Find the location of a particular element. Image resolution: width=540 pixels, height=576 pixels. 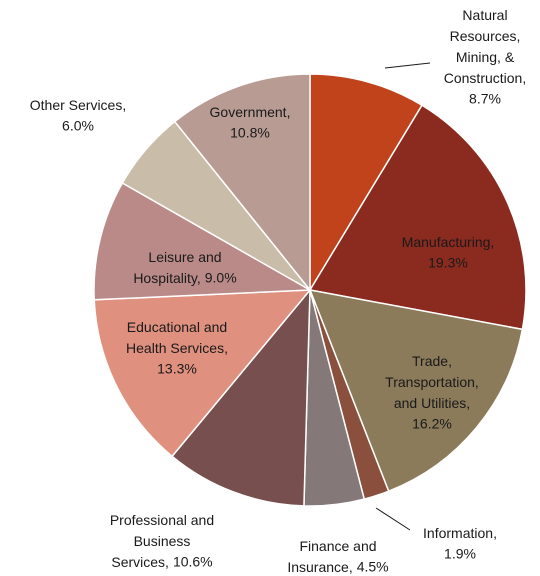

slice-label: Educational and Health Services, is located at coordinates (177, 337).